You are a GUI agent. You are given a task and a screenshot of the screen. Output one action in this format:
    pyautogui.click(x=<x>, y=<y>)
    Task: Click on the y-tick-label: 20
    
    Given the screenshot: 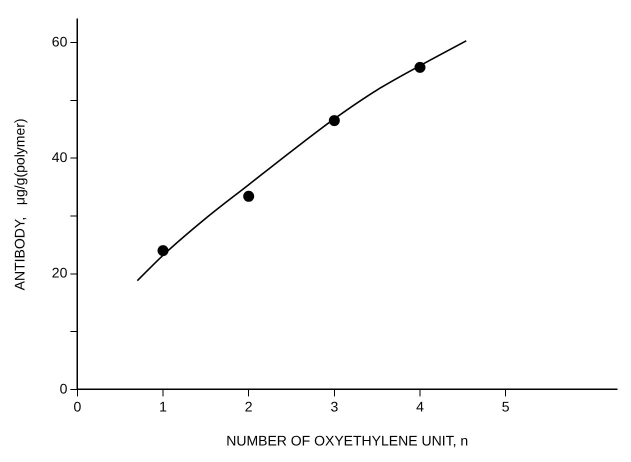 What is the action you would take?
    pyautogui.click(x=60, y=272)
    